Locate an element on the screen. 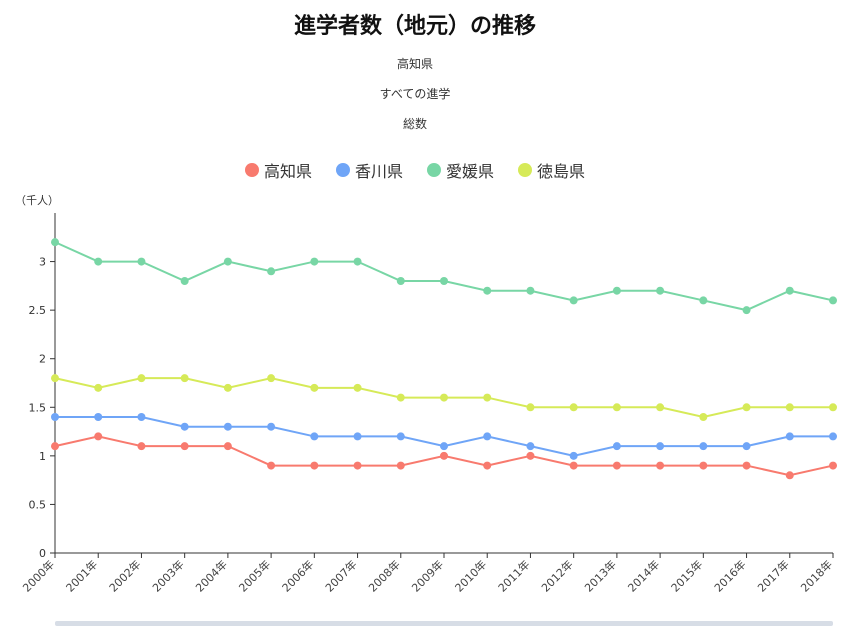 This screenshot has height=627, width=857. chart-legend: 高知県 香川県 愛媛県 徳島県 is located at coordinates (415, 170).